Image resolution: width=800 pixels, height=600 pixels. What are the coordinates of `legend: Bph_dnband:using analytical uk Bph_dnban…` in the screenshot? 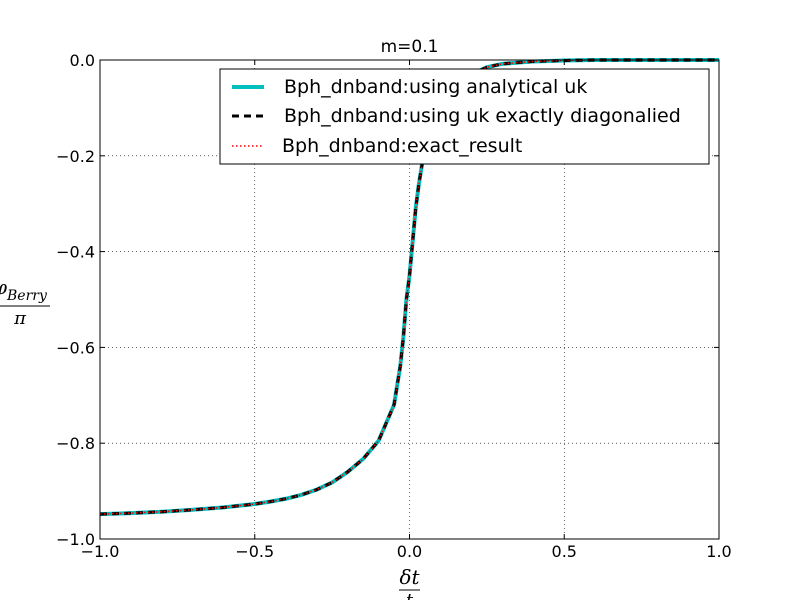 It's located at (464, 116).